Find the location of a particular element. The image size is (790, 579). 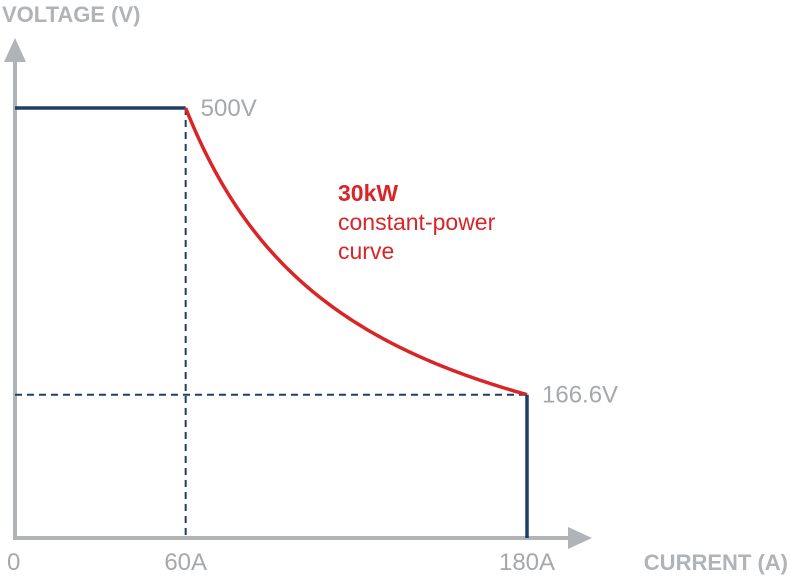

annotation-title: 30kW is located at coordinates (368, 193).